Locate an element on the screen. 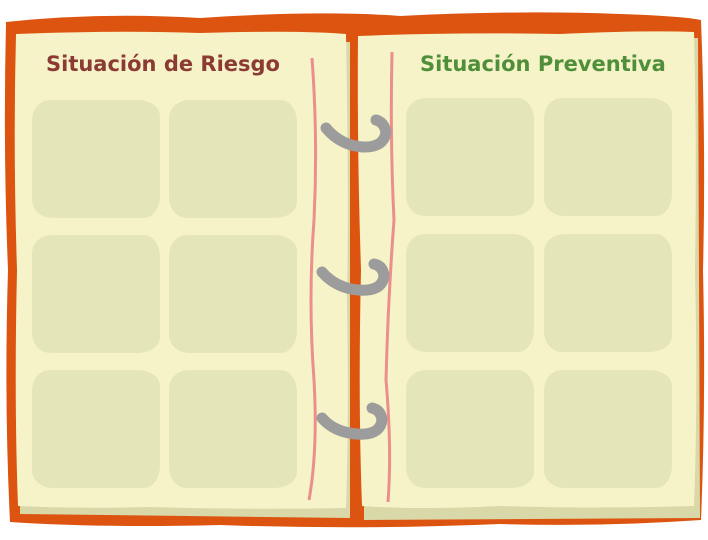 The height and width of the screenshot is (540, 708). right-margin-line is located at coordinates (390, 277).